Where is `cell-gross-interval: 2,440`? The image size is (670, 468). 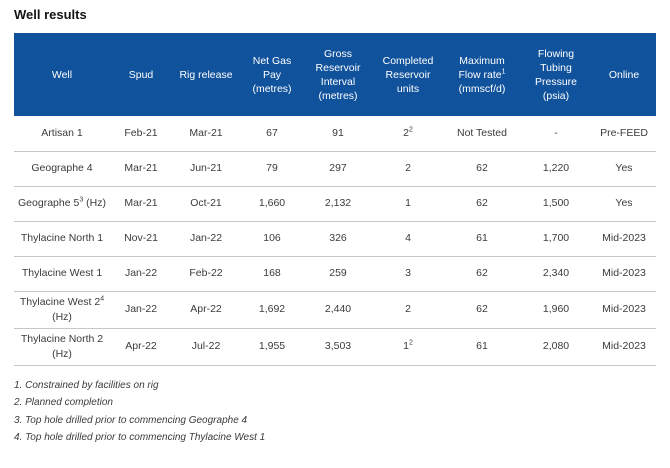
cell-gross-interval: 2,440 is located at coordinates (338, 310).